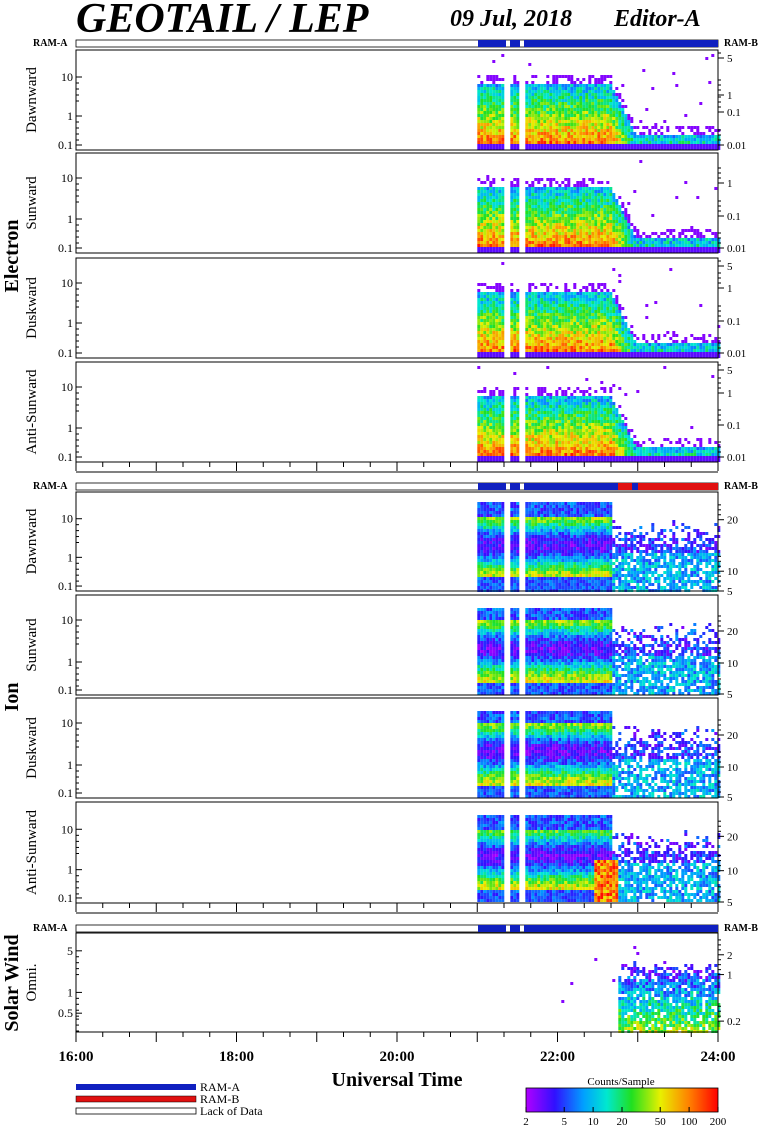 The image size is (762, 1128). I want to click on legend-label-lack-of-data: Lack of Data, so click(231, 1111).